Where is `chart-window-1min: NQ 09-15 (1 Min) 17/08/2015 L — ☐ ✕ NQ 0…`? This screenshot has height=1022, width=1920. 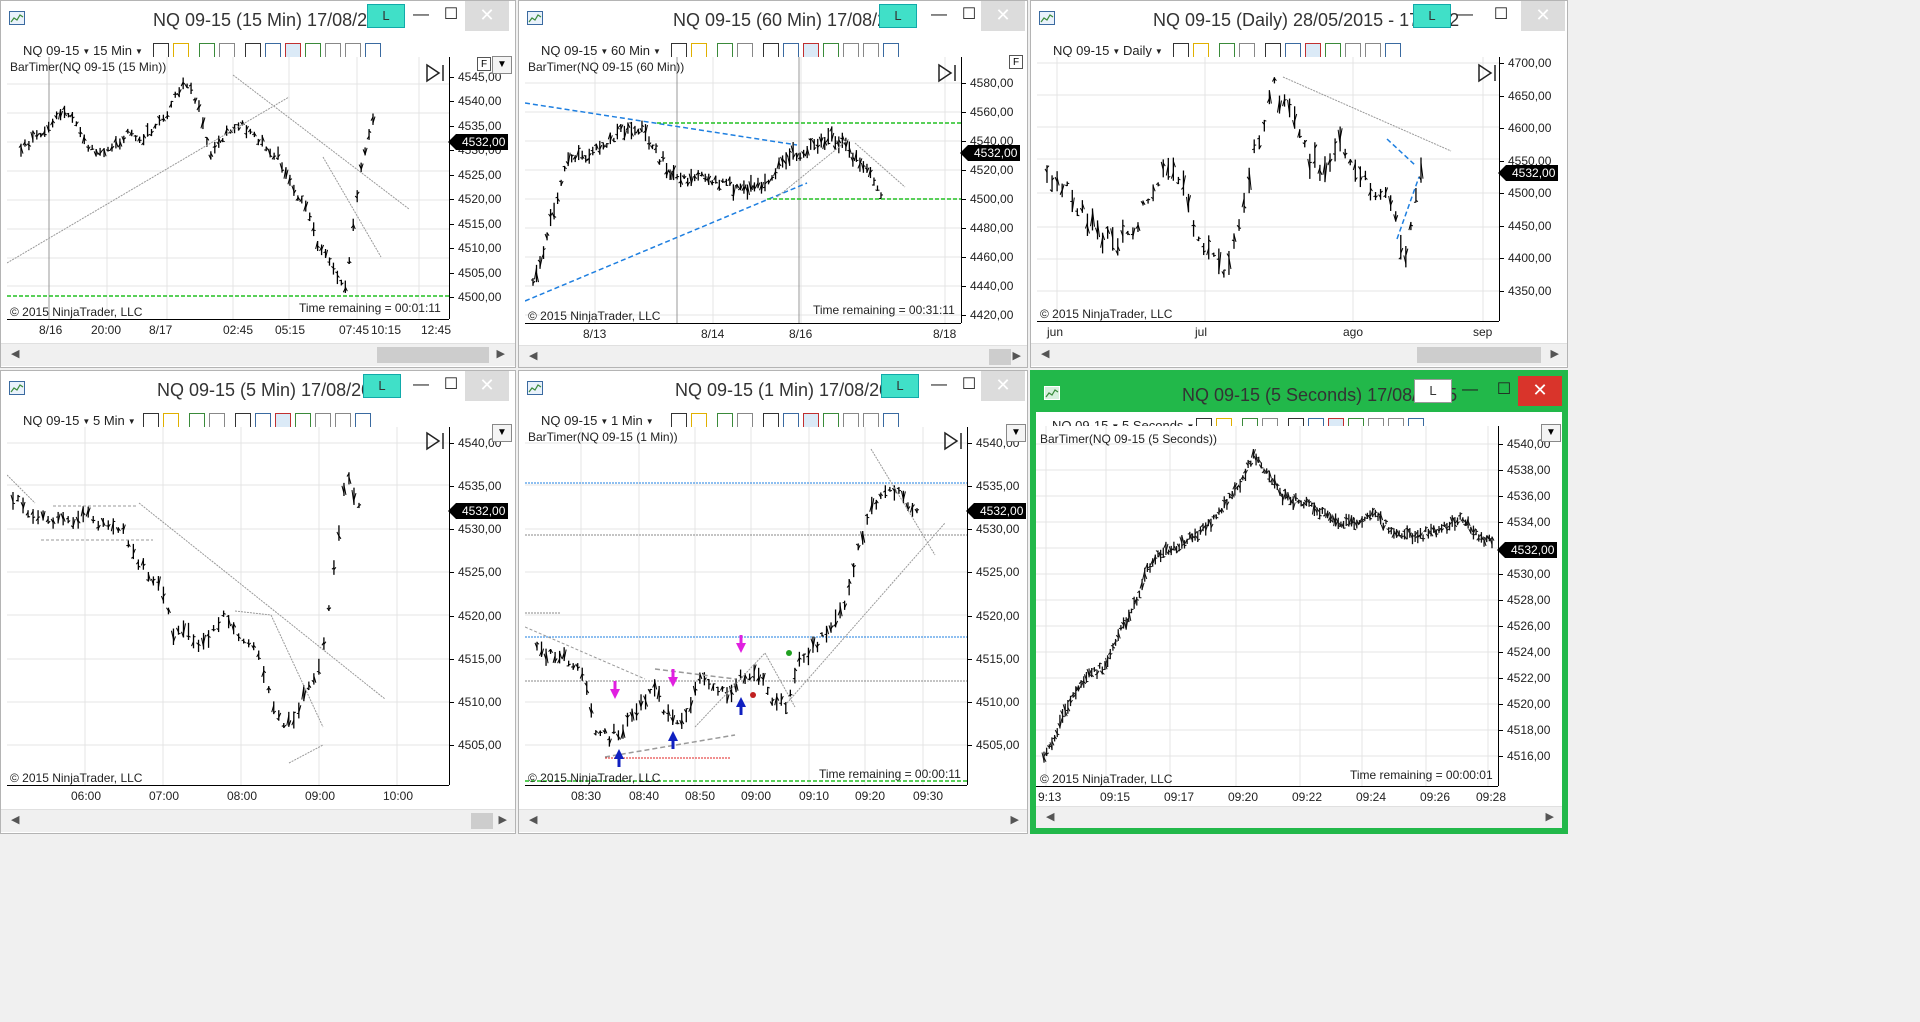
chart-window-1min: NQ 09-15 (1 Min) 17/08/2015 L — ☐ ✕ NQ 0… is located at coordinates (773, 602).